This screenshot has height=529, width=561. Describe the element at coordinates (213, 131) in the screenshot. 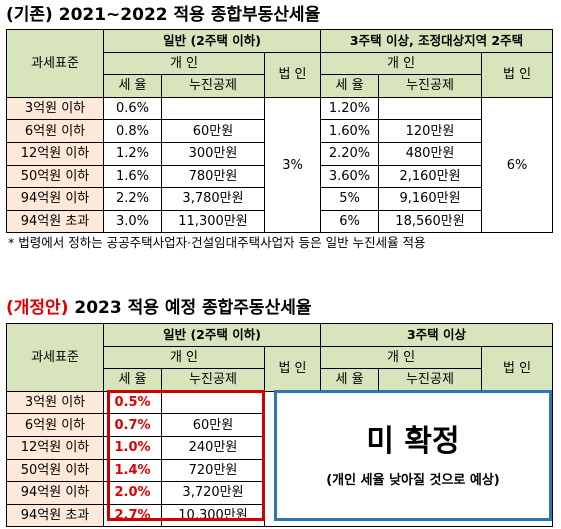

I see `general-deduction-cell: 60만원` at that location.